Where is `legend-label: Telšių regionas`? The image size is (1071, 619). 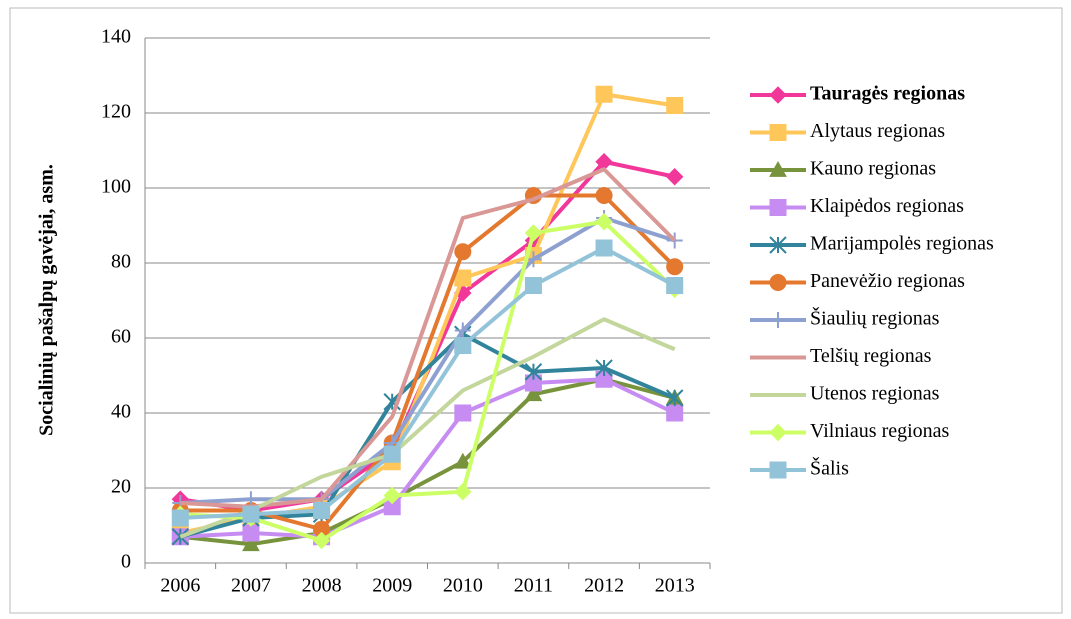 legend-label: Telšių regionas is located at coordinates (871, 356).